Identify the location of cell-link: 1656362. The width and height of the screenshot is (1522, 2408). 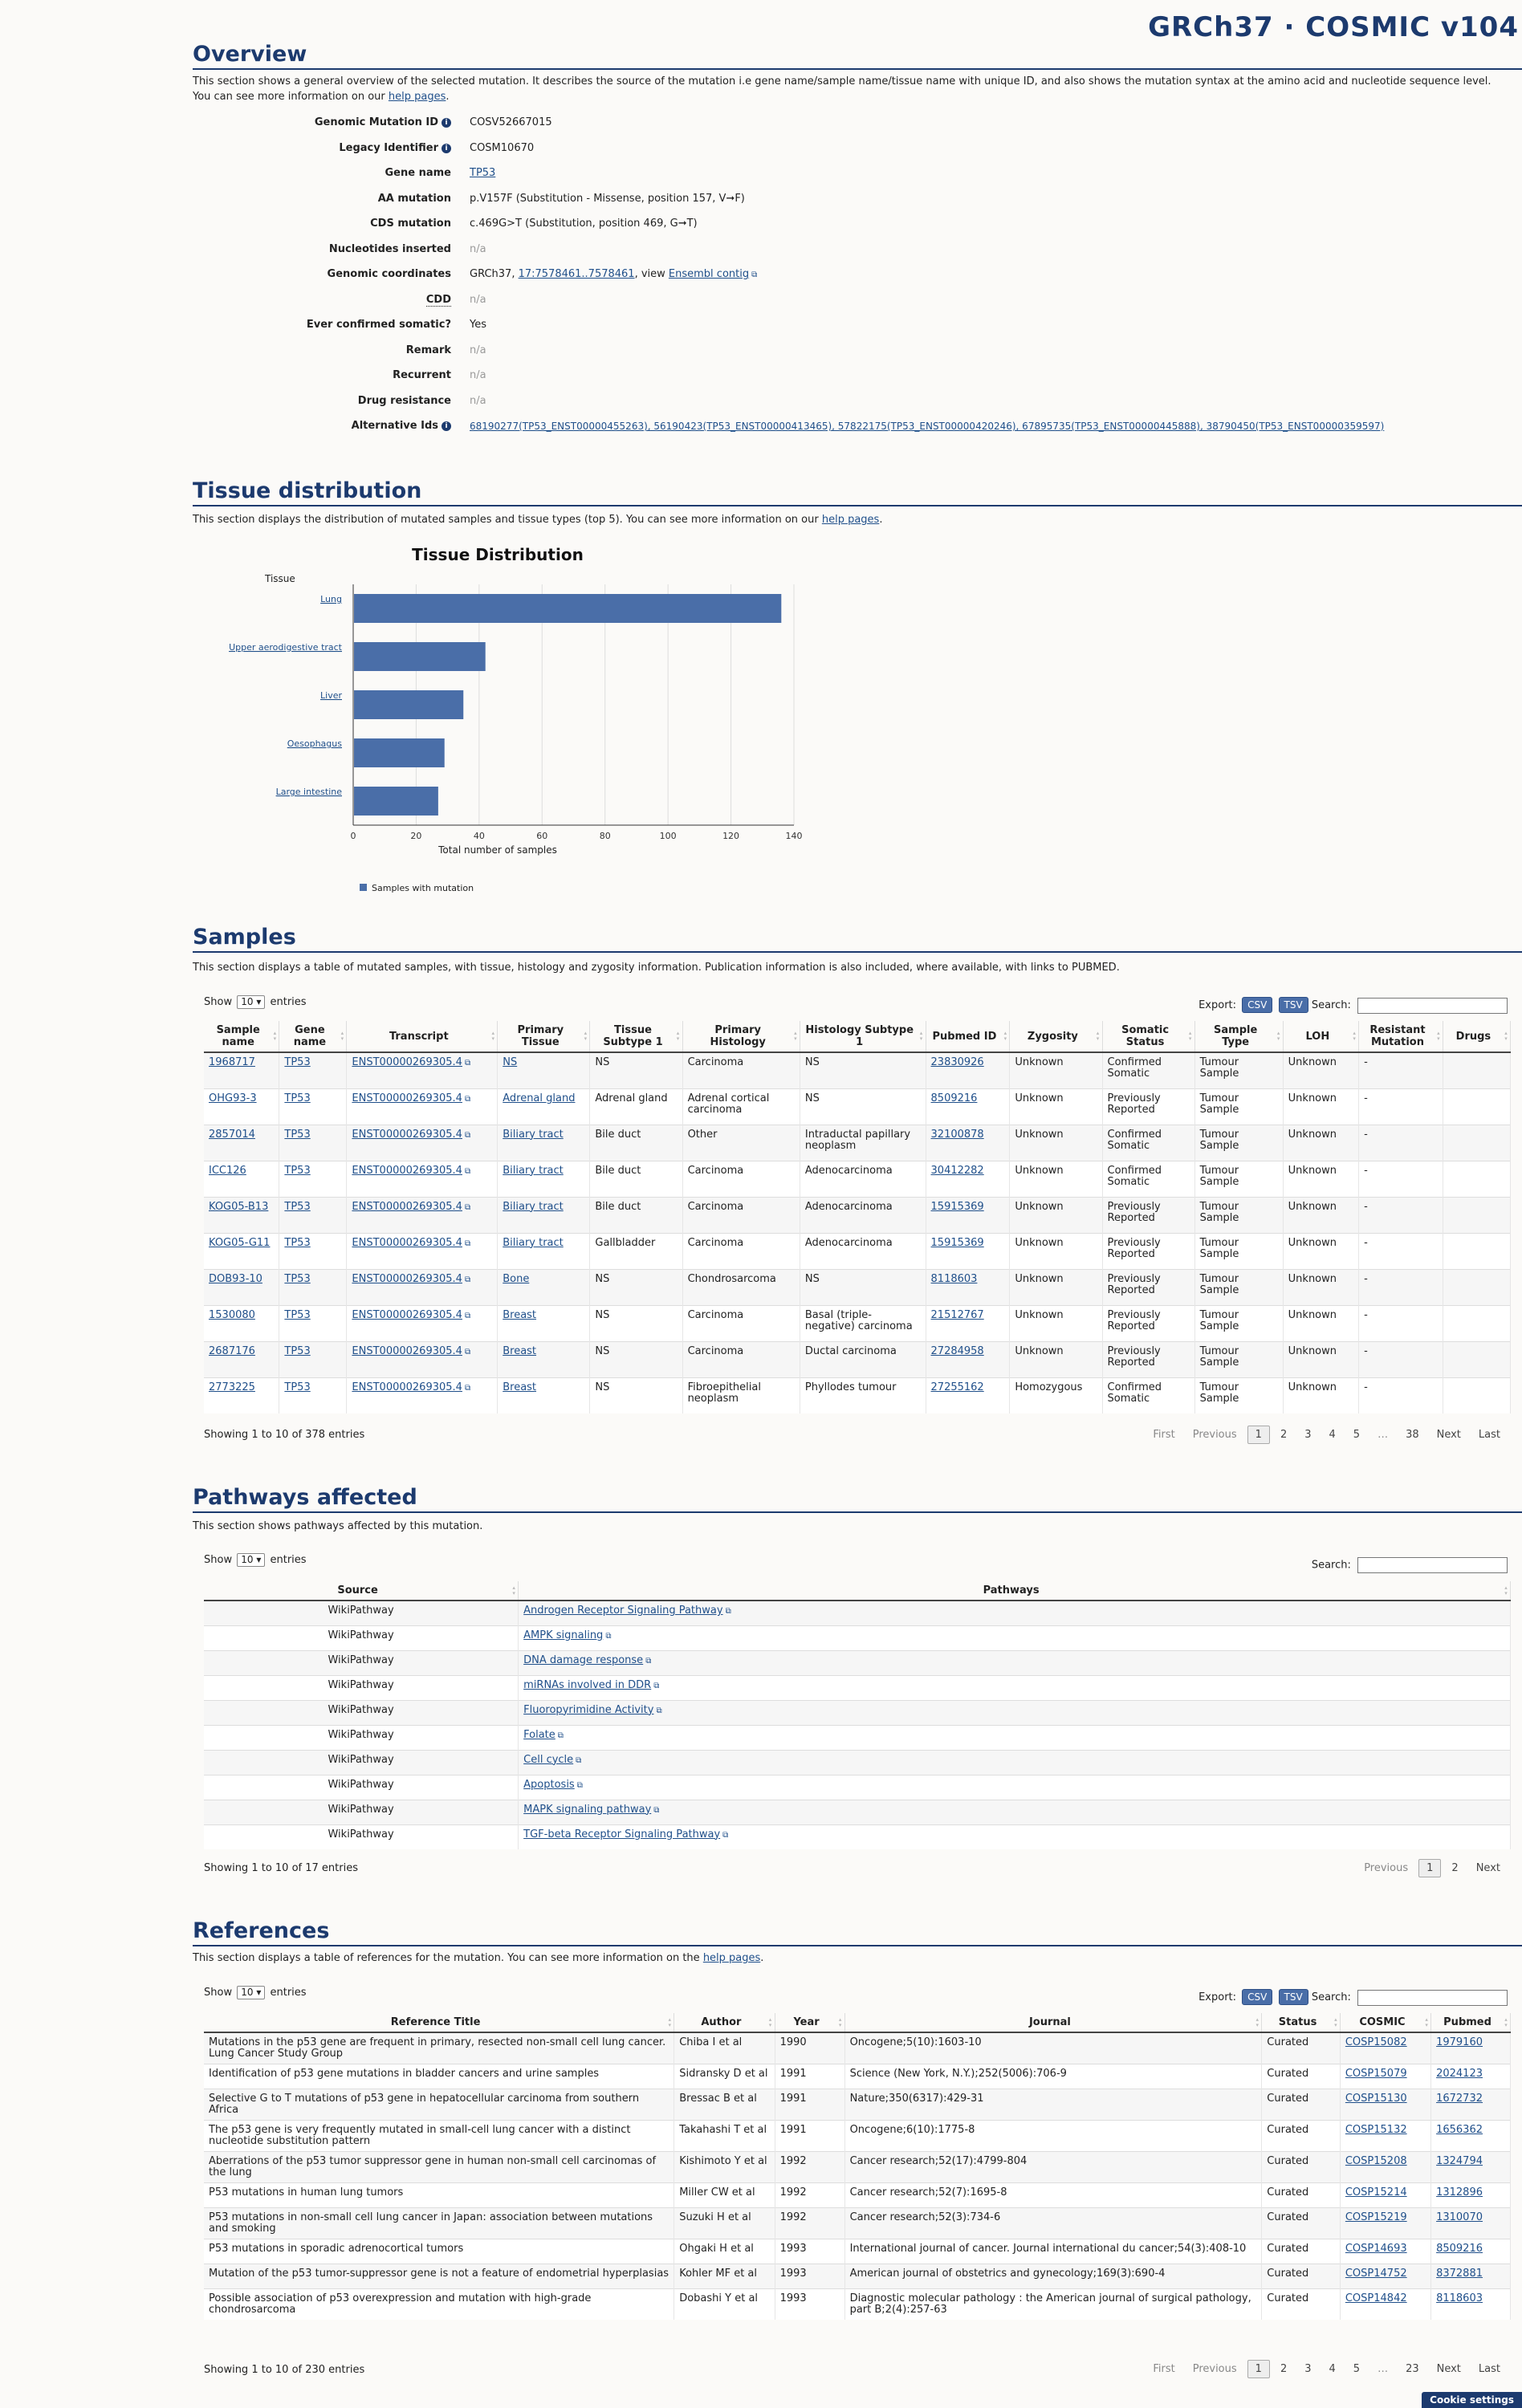
(1460, 2130).